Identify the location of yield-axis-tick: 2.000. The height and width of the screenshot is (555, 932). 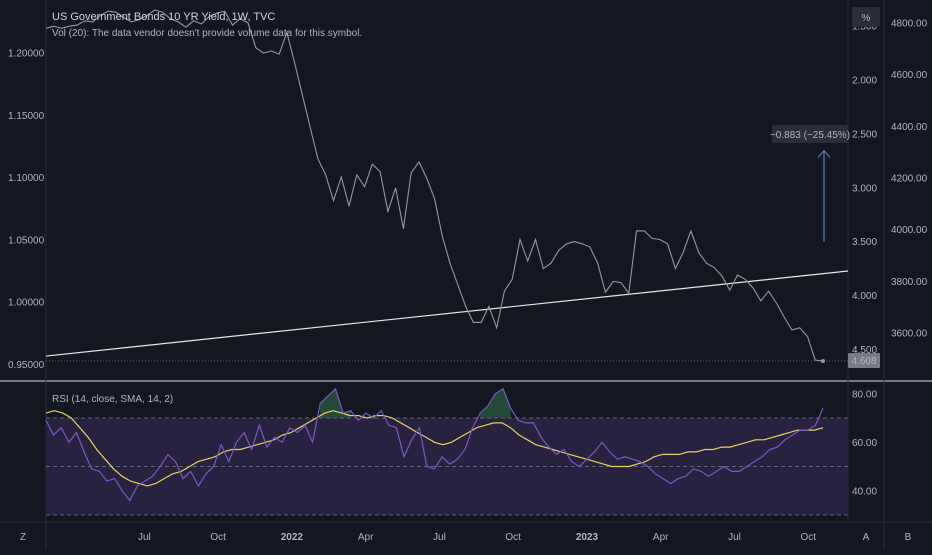
(864, 81).